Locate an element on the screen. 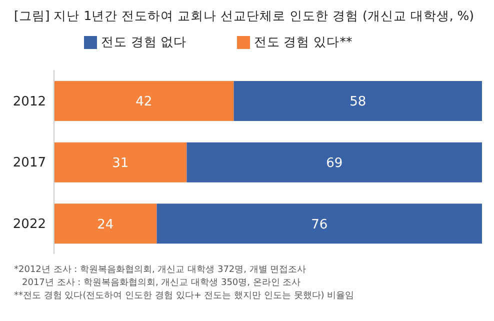  text: **전도 경험 있다(전도하여 인도한 경험 있다+ 전도는 했지만 인도는 못했다) 비율임 is located at coordinates (184, 296).